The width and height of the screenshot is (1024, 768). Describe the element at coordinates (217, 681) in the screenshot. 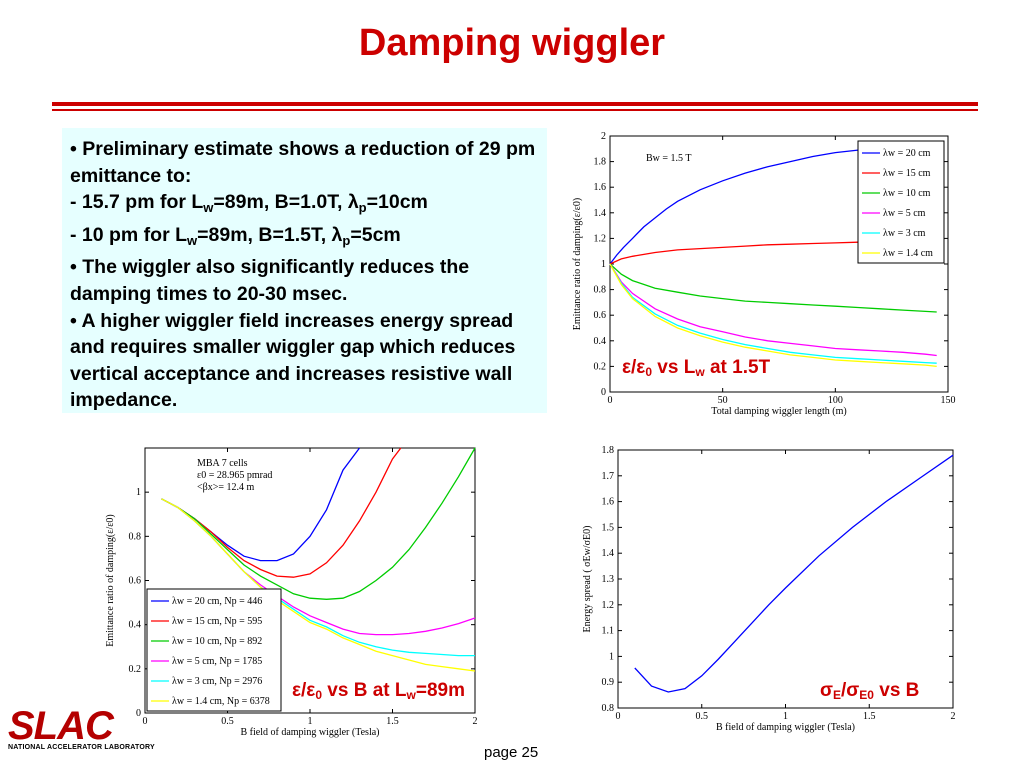

I see `legend-entry: λw = 3 cm, Np = 2976` at that location.